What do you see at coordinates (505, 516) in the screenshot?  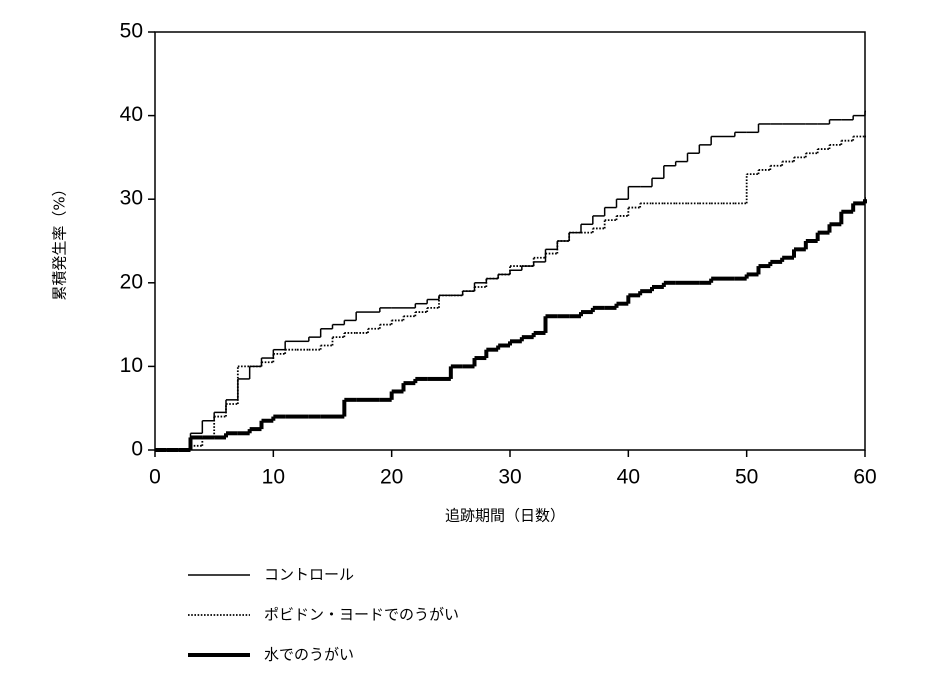 I see `x-axis-label: 追跡期間（日数）` at bounding box center [505, 516].